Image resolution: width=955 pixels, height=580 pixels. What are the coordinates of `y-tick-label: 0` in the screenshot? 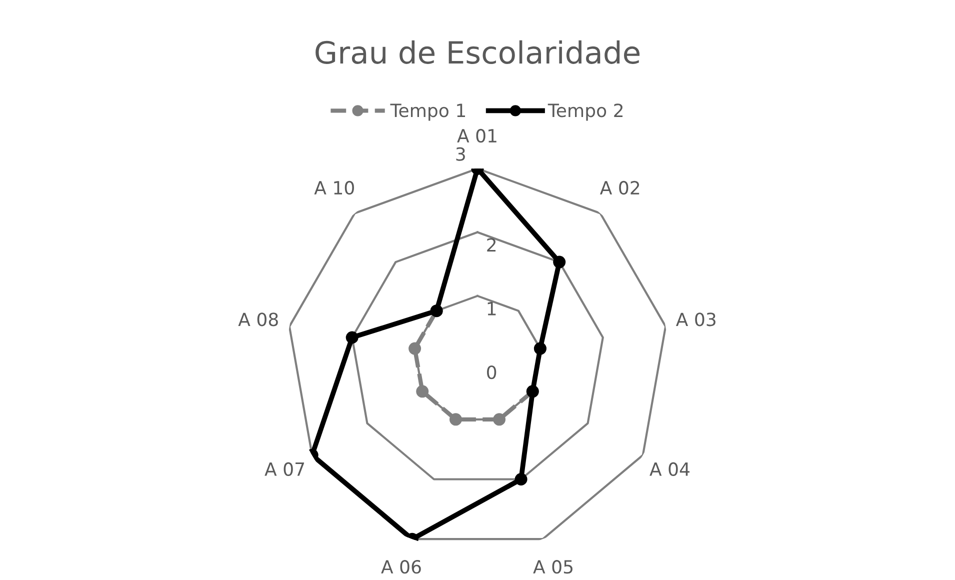 It's located at (491, 372).